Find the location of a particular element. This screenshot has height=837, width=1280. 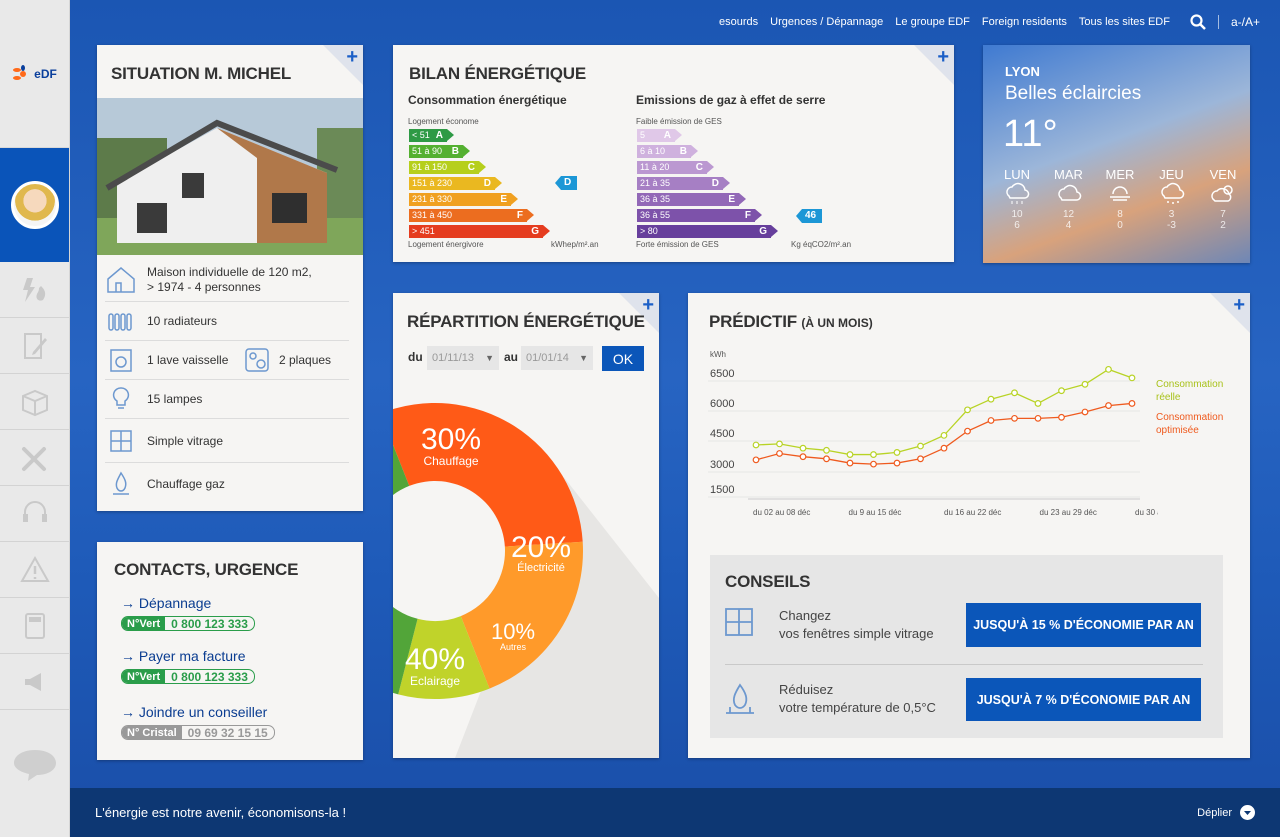

class-range: 36 à 55 is located at coordinates (655, 215).